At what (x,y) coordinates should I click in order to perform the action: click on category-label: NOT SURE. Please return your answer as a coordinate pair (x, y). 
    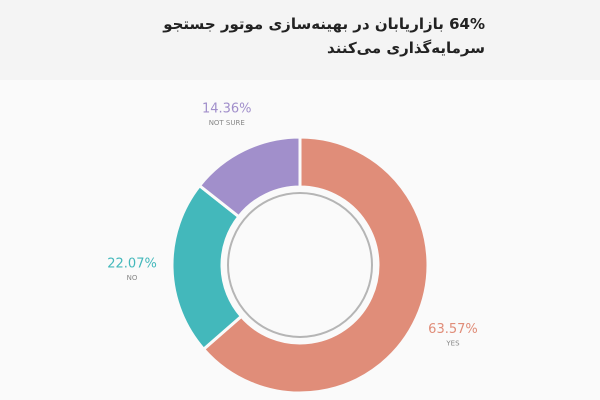
    Looking at the image, I should click on (227, 123).